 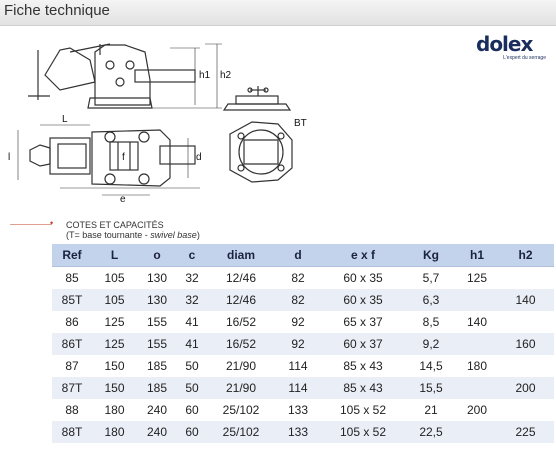 I want to click on column-header: d, so click(x=298, y=255).